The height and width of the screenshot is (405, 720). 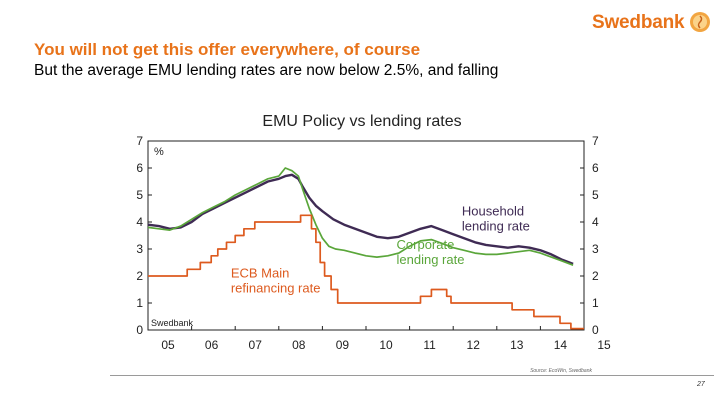 What do you see at coordinates (172, 323) in the screenshot?
I see `watermark: Swedbank` at bounding box center [172, 323].